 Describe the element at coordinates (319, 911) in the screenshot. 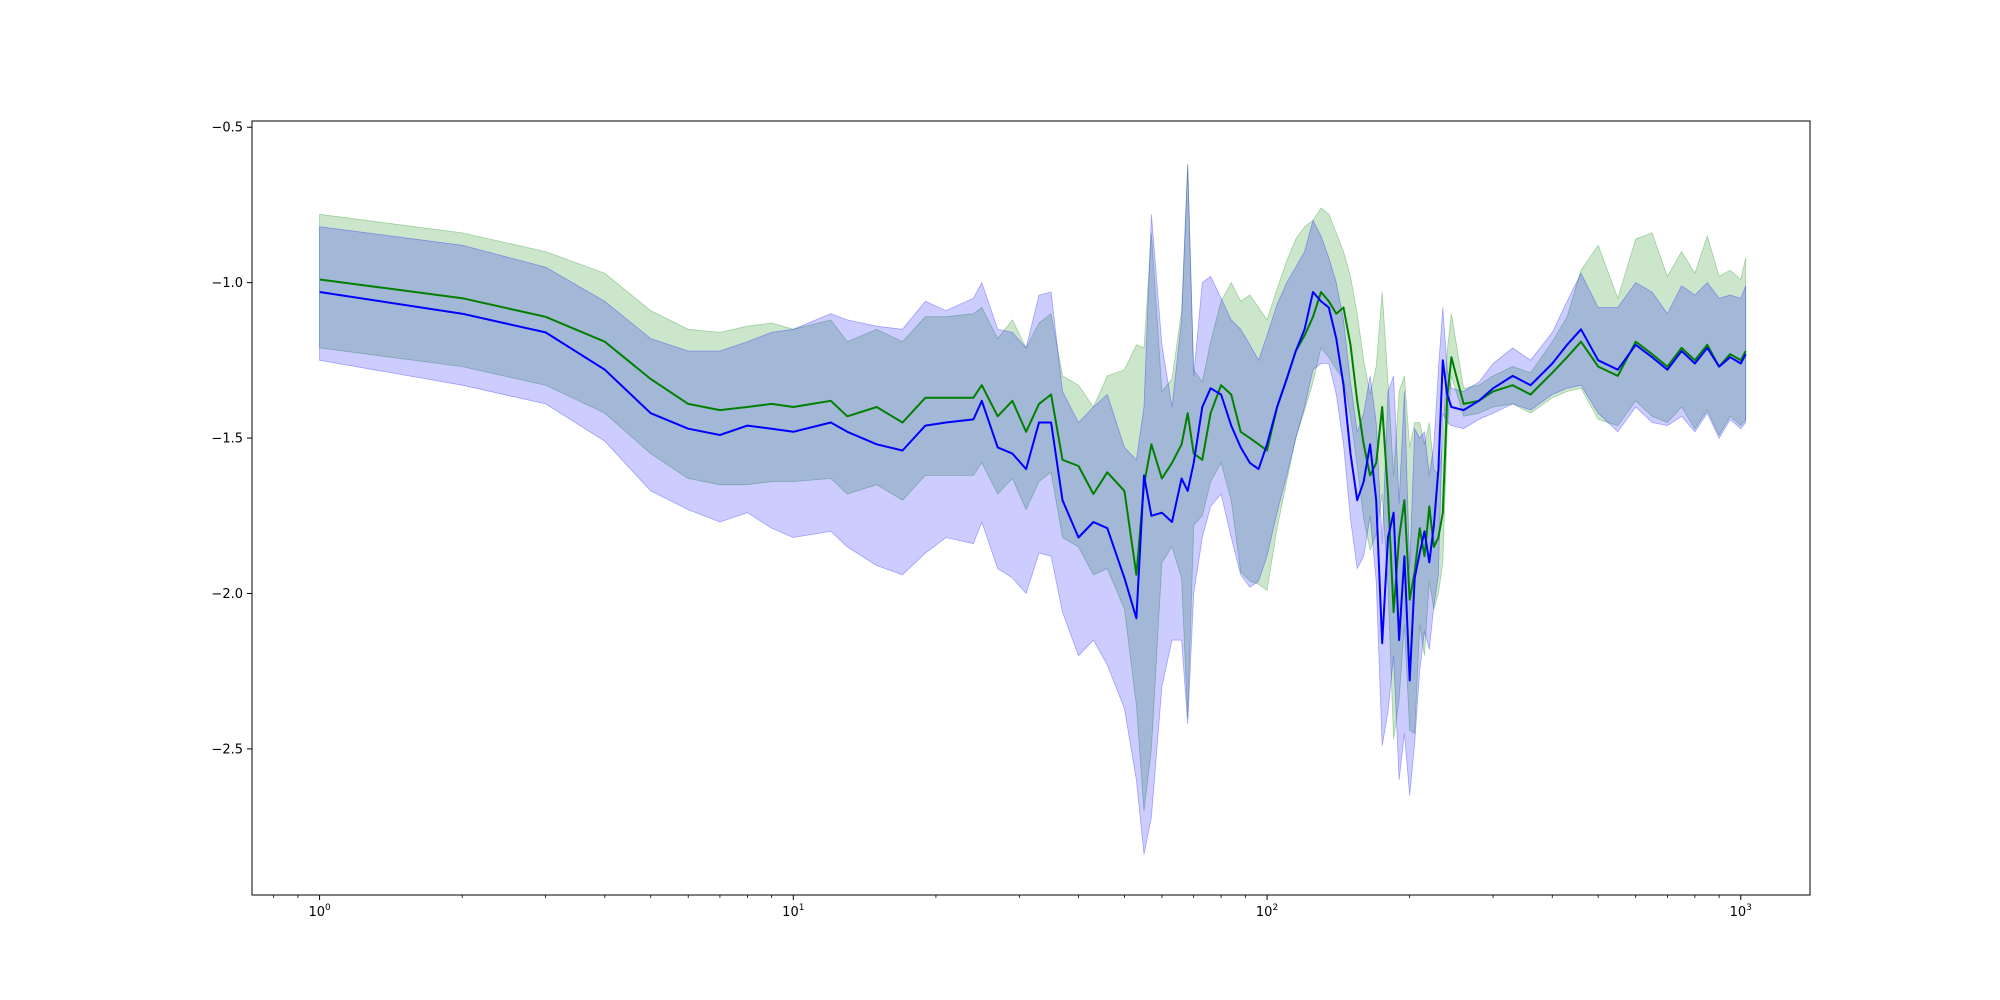

I see `x-tick-label: 100` at that location.